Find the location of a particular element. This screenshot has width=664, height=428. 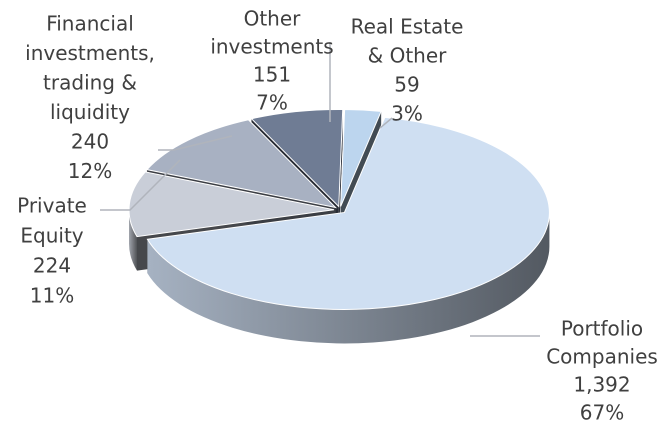

category-label: Equity is located at coordinates (51, 236).